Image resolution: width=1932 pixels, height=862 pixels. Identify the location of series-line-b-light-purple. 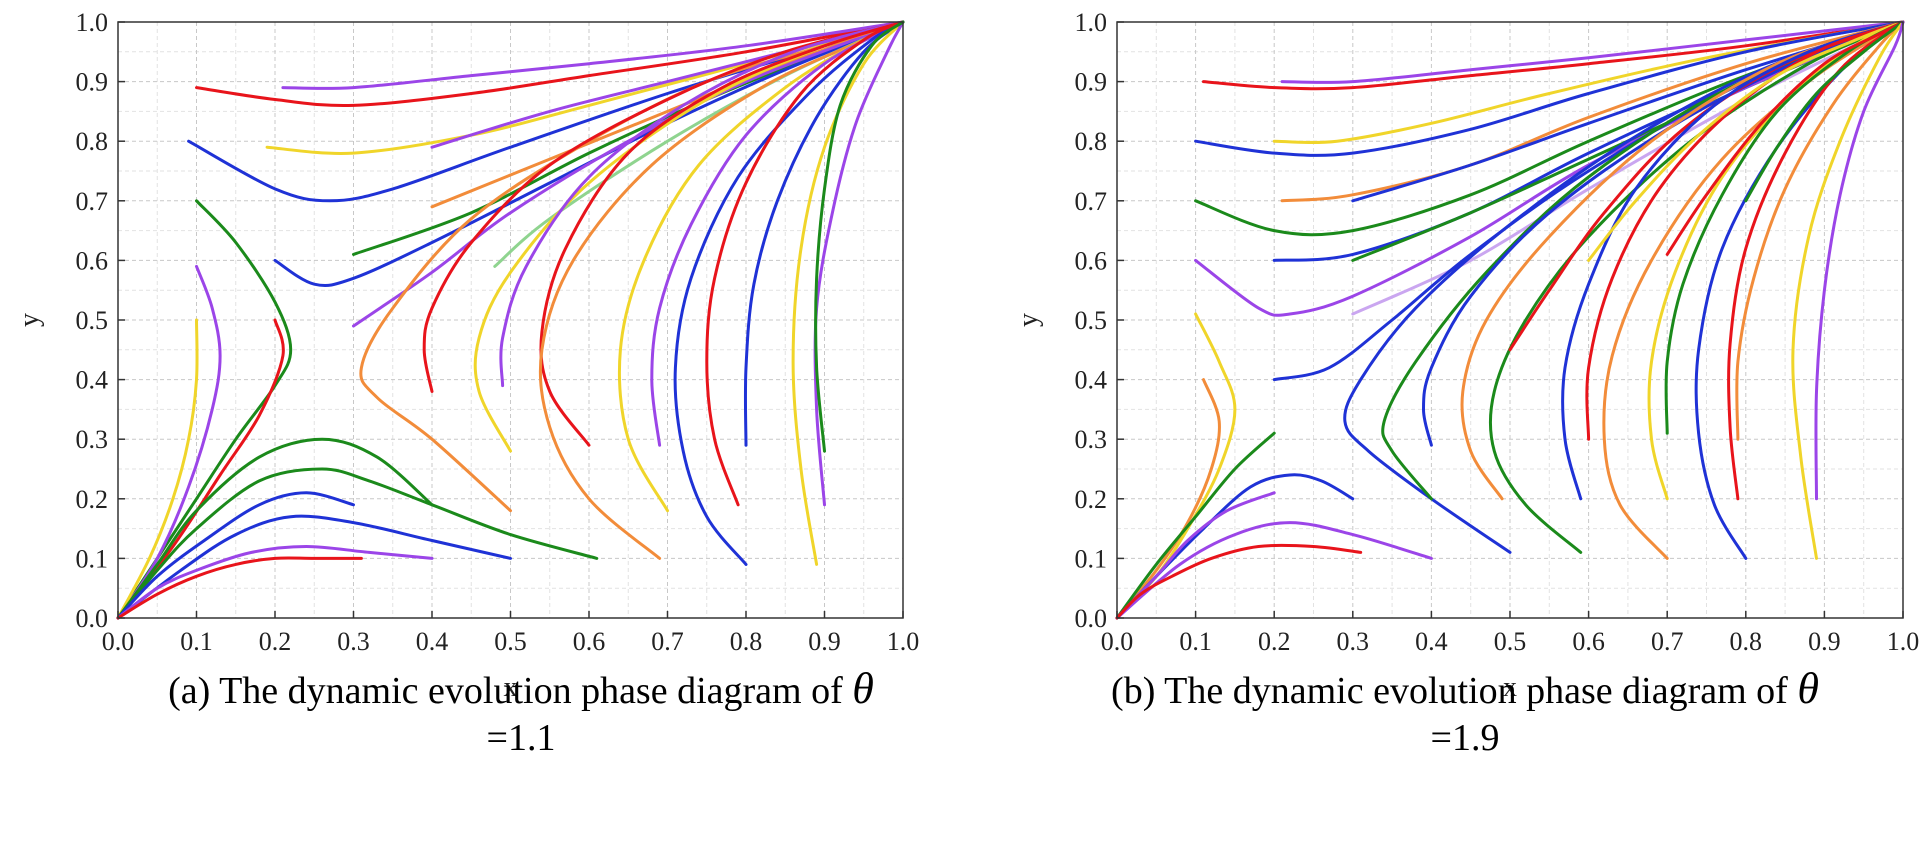
(1628, 168).